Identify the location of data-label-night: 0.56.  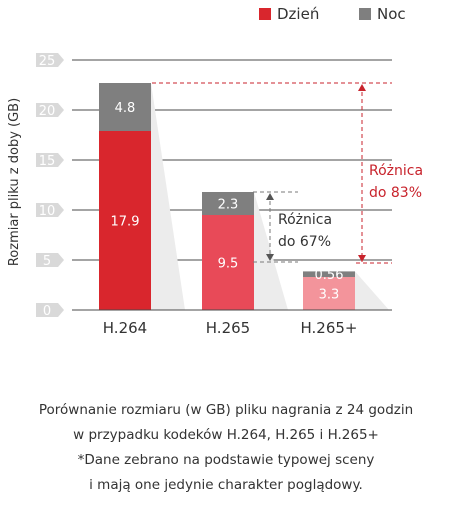
(329, 275).